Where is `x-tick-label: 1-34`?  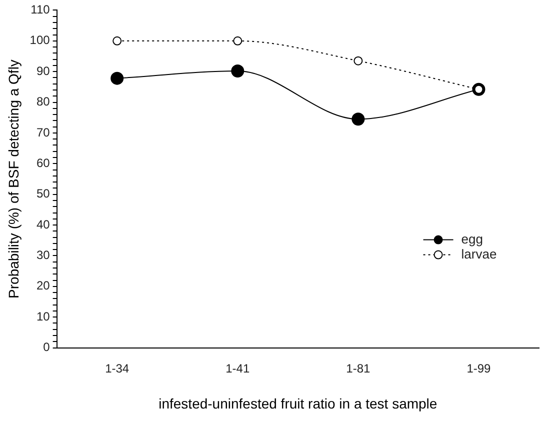 x-tick-label: 1-34 is located at coordinates (117, 368).